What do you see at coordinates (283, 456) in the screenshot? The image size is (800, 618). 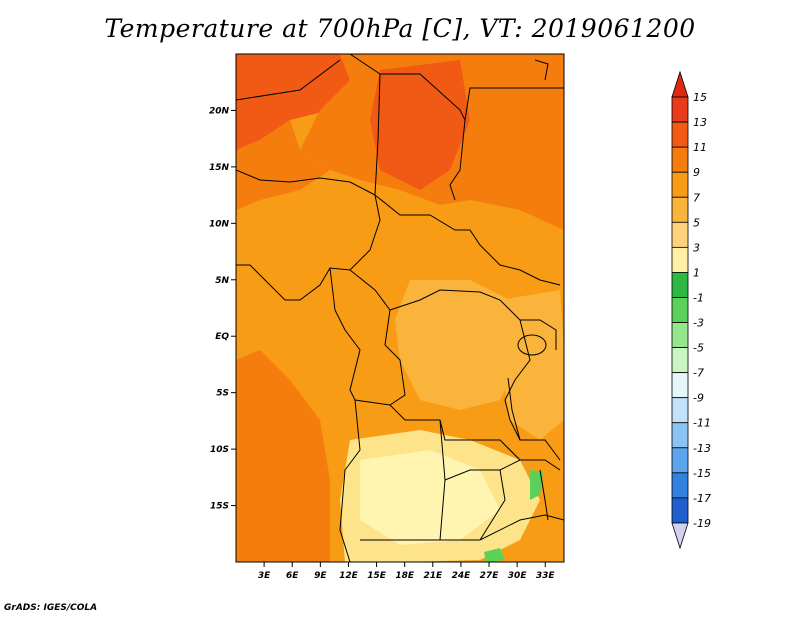 I see `warm-region-southwest` at bounding box center [283, 456].